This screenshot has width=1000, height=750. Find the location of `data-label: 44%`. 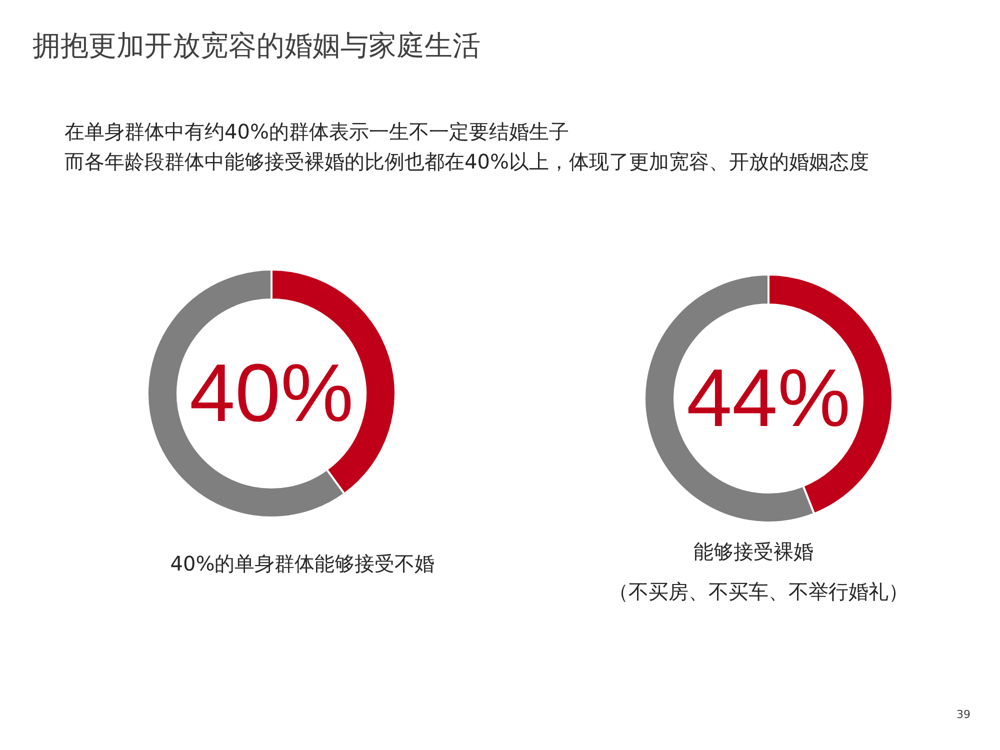

data-label: 44% is located at coordinates (768, 398).